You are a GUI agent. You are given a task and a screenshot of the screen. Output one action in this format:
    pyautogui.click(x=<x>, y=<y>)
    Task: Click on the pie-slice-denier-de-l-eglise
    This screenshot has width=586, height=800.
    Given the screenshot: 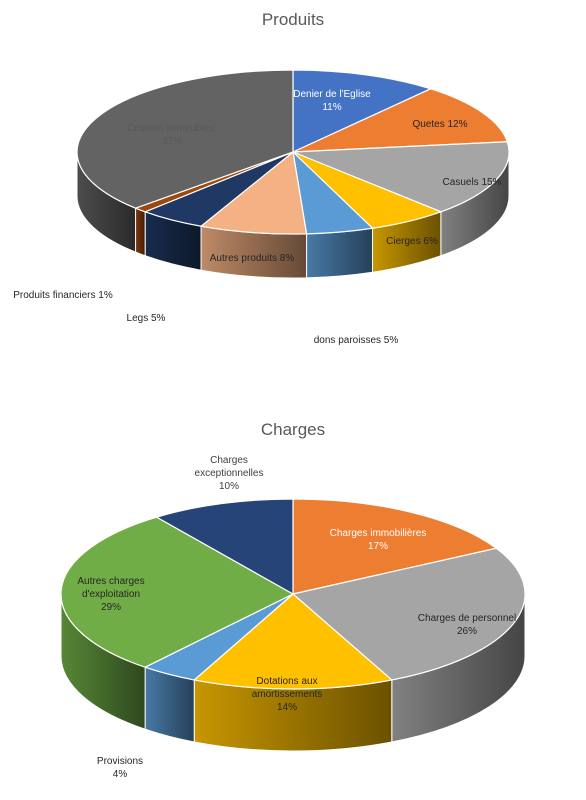 What is the action you would take?
    pyautogui.click(x=362, y=111)
    